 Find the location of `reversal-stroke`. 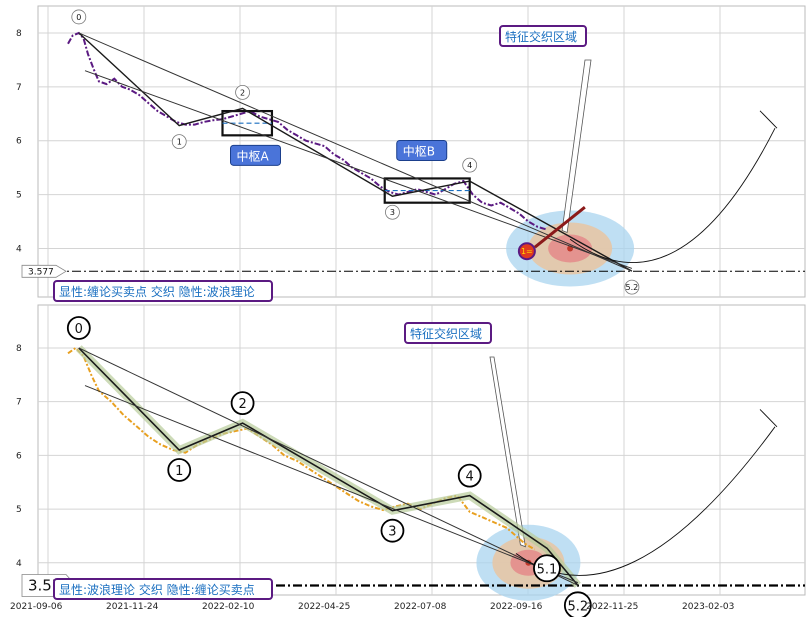

reversal-stroke is located at coordinates (559, 227).